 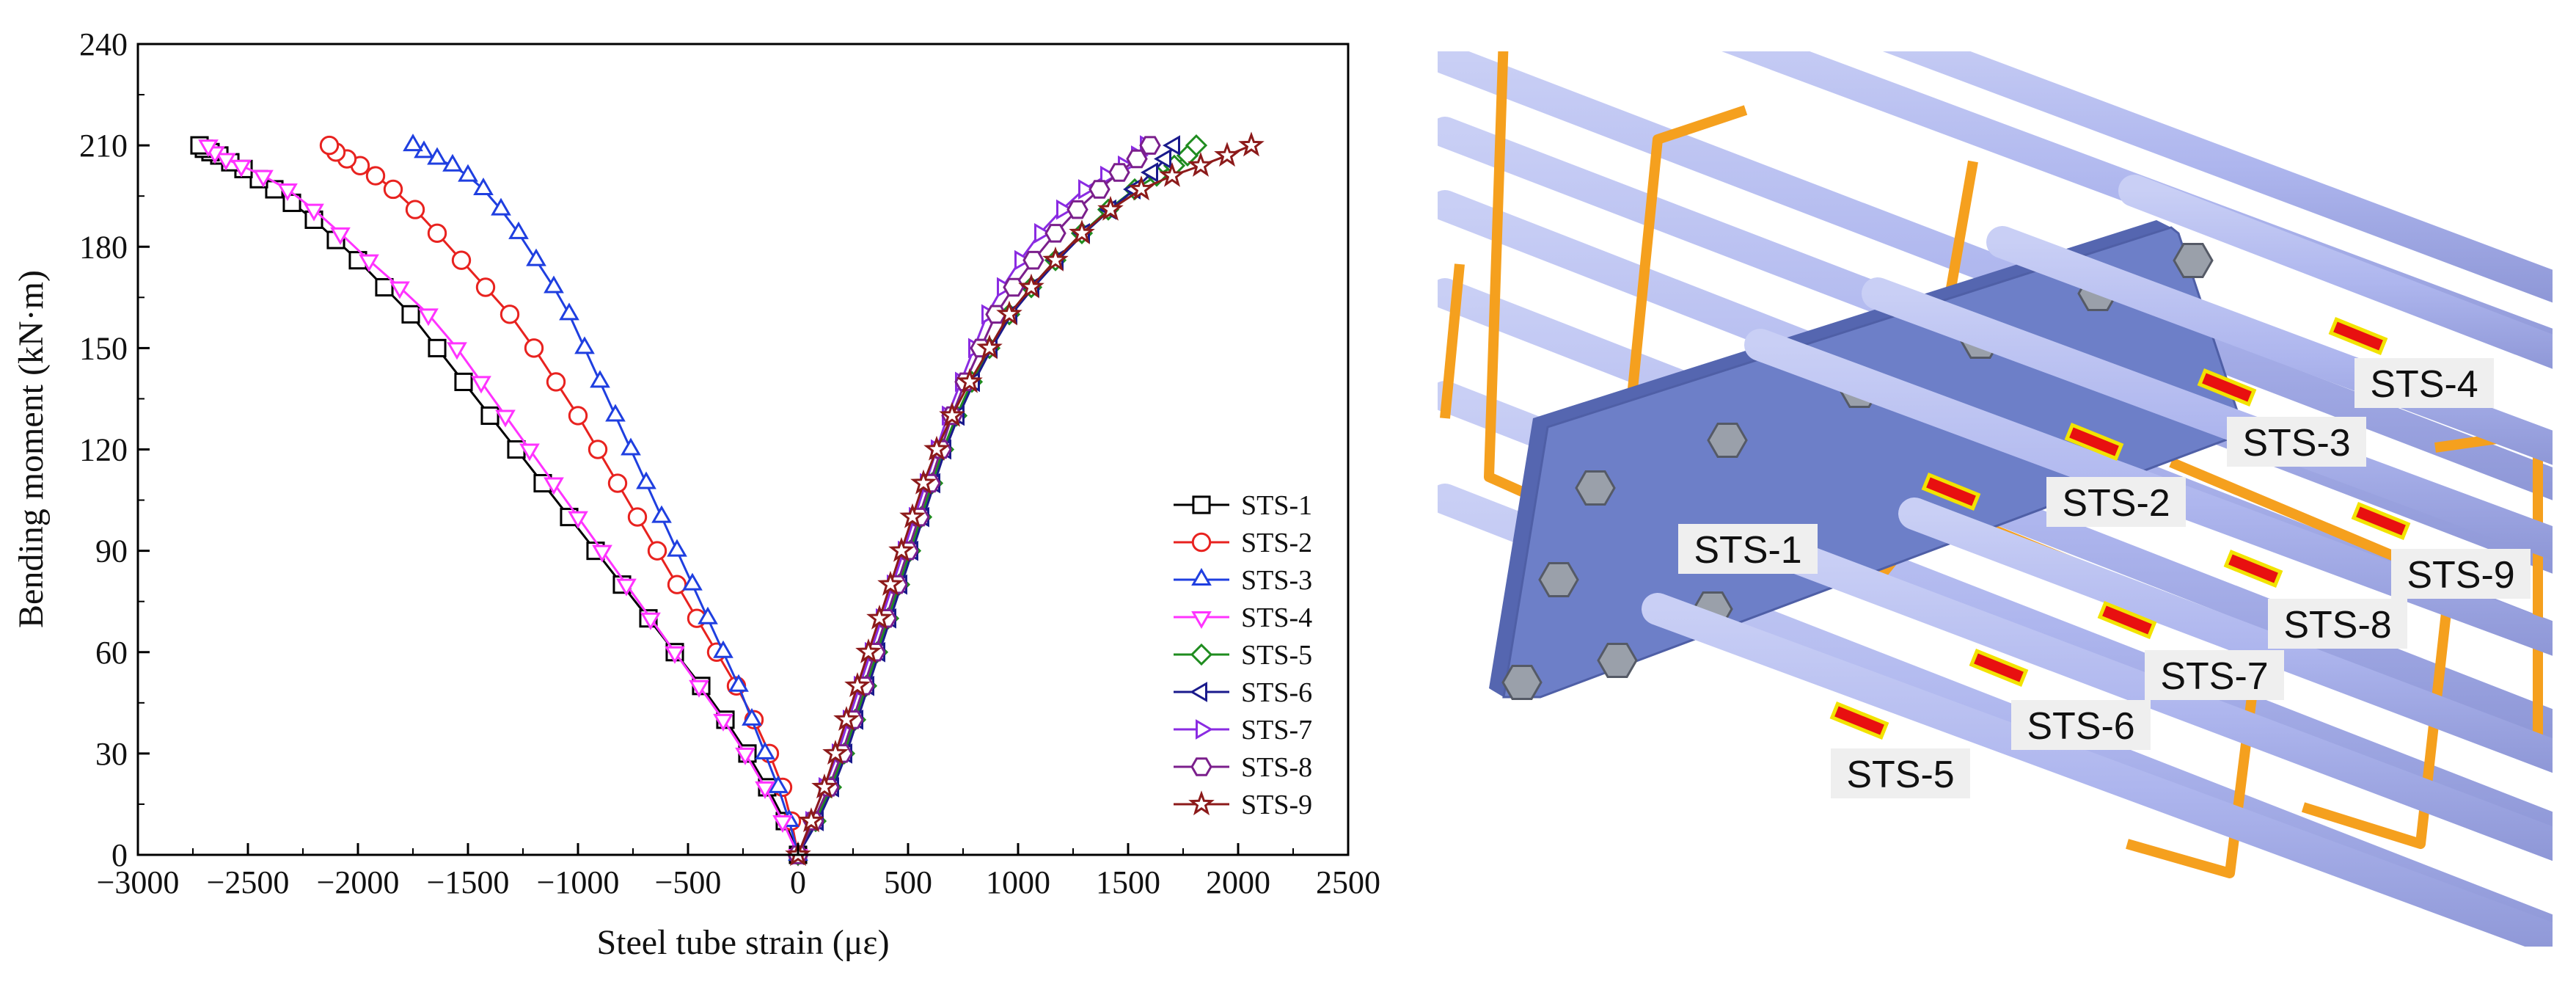 I want to click on y-tick-label: 120, so click(x=104, y=450).